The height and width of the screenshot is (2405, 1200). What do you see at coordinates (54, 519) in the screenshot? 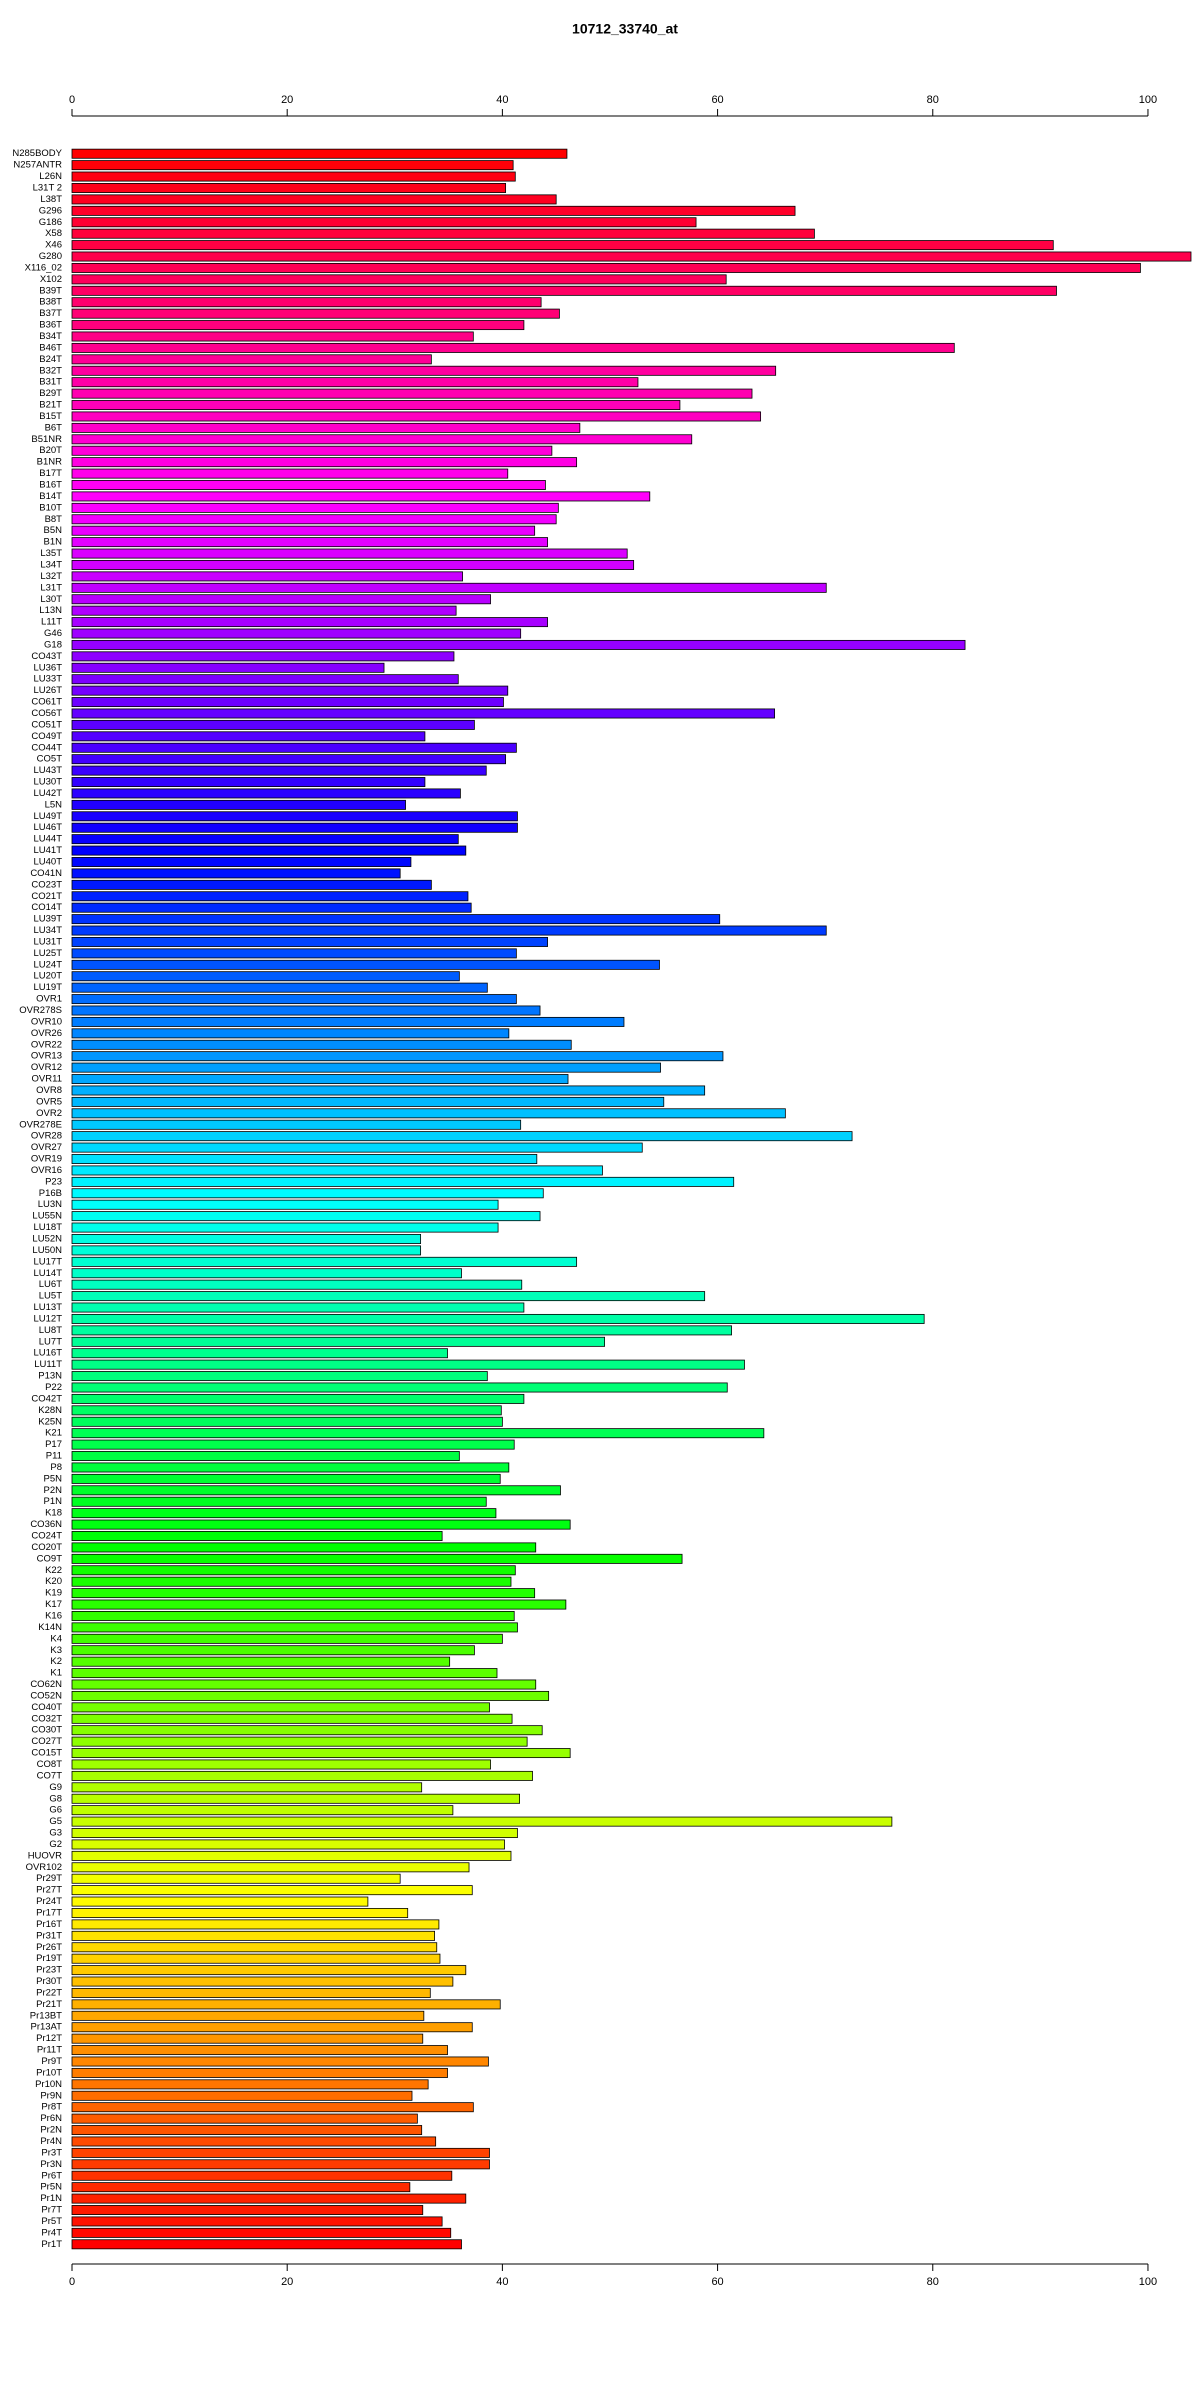
I see `y-tick-label: B8T` at bounding box center [54, 519].